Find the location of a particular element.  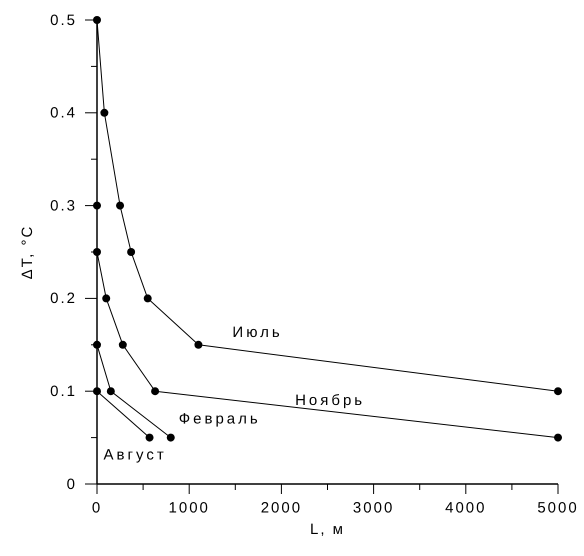

series-label: Ноябрь is located at coordinates (330, 401).